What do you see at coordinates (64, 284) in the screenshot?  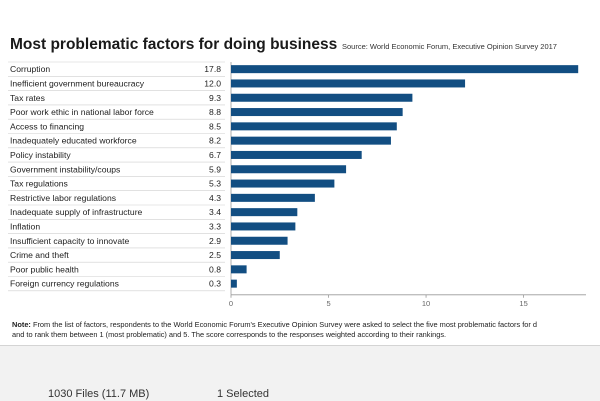 I see `category-label: Foreign currency regulations` at bounding box center [64, 284].